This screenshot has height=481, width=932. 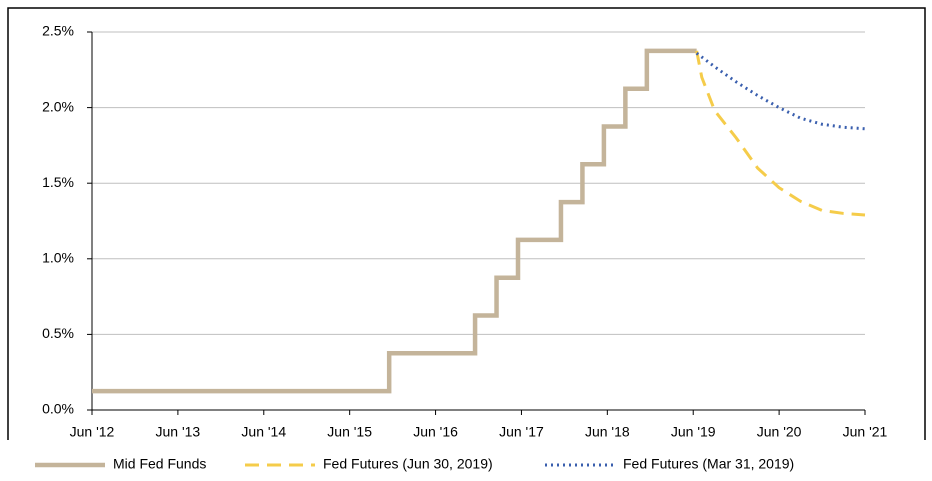 What do you see at coordinates (263, 432) in the screenshot?
I see `x-tick-label: Jun '14` at bounding box center [263, 432].